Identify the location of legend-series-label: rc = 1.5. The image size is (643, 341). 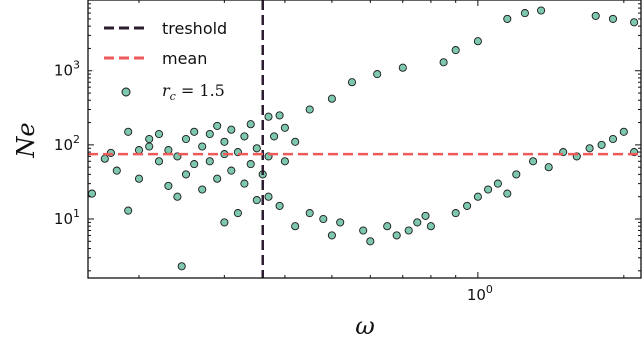
(193, 92).